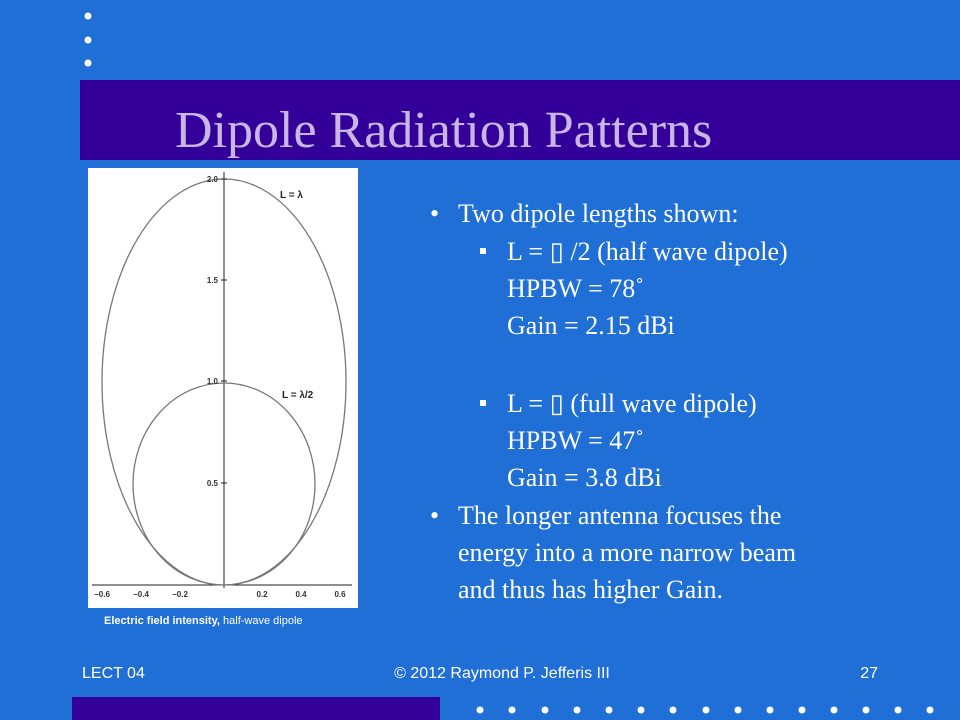 Image resolution: width=960 pixels, height=720 pixels. What do you see at coordinates (627, 552) in the screenshot?
I see `line: energy into a more narrow beam` at bounding box center [627, 552].